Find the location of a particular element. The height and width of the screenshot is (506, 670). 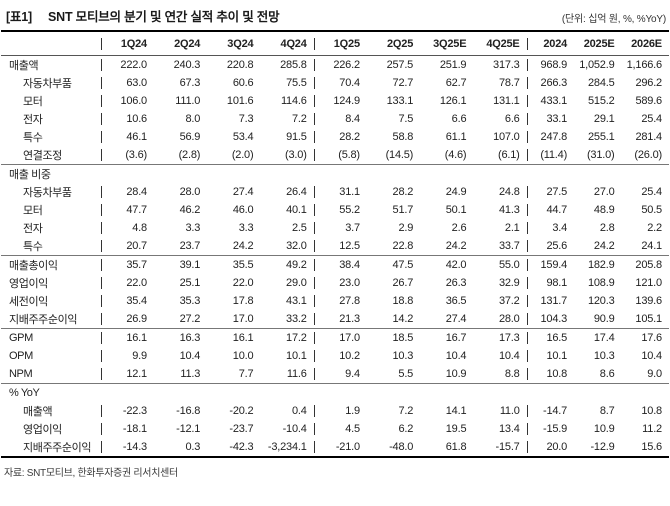

cell-r13-3q25e: 36.5 is located at coordinates (456, 301).